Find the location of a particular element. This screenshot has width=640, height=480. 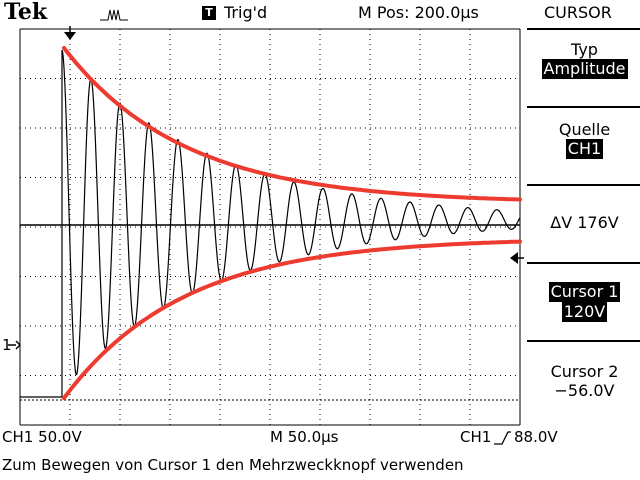

horizontal-position: M Pos: 200.0µs is located at coordinates (418, 12).